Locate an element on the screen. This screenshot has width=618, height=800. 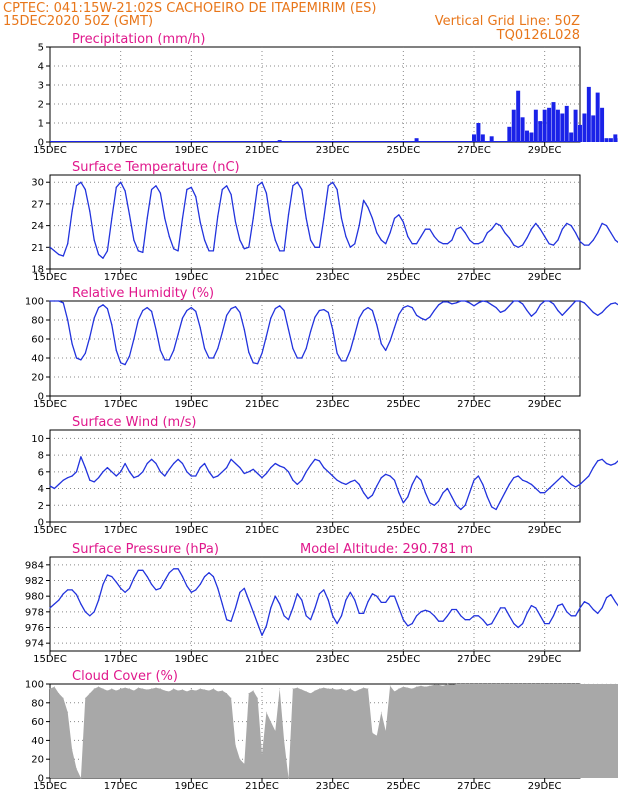
header-model: TQ0126L028 is located at coordinates (538, 35).